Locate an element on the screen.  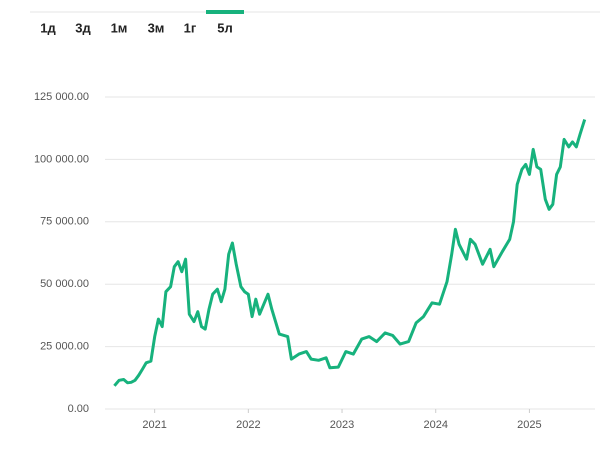
period-tab: 3м is located at coordinates (156, 27).